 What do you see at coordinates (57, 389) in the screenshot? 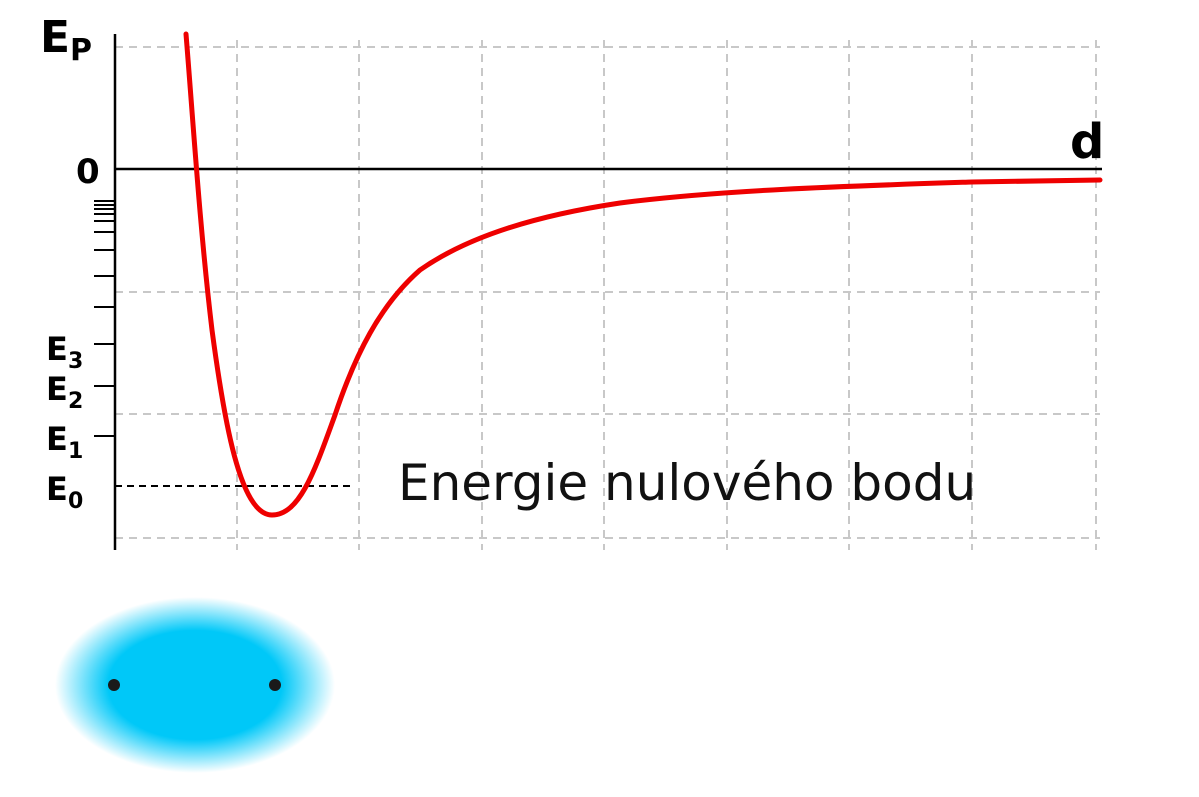
I see `level-e2-label: E` at bounding box center [57, 389].